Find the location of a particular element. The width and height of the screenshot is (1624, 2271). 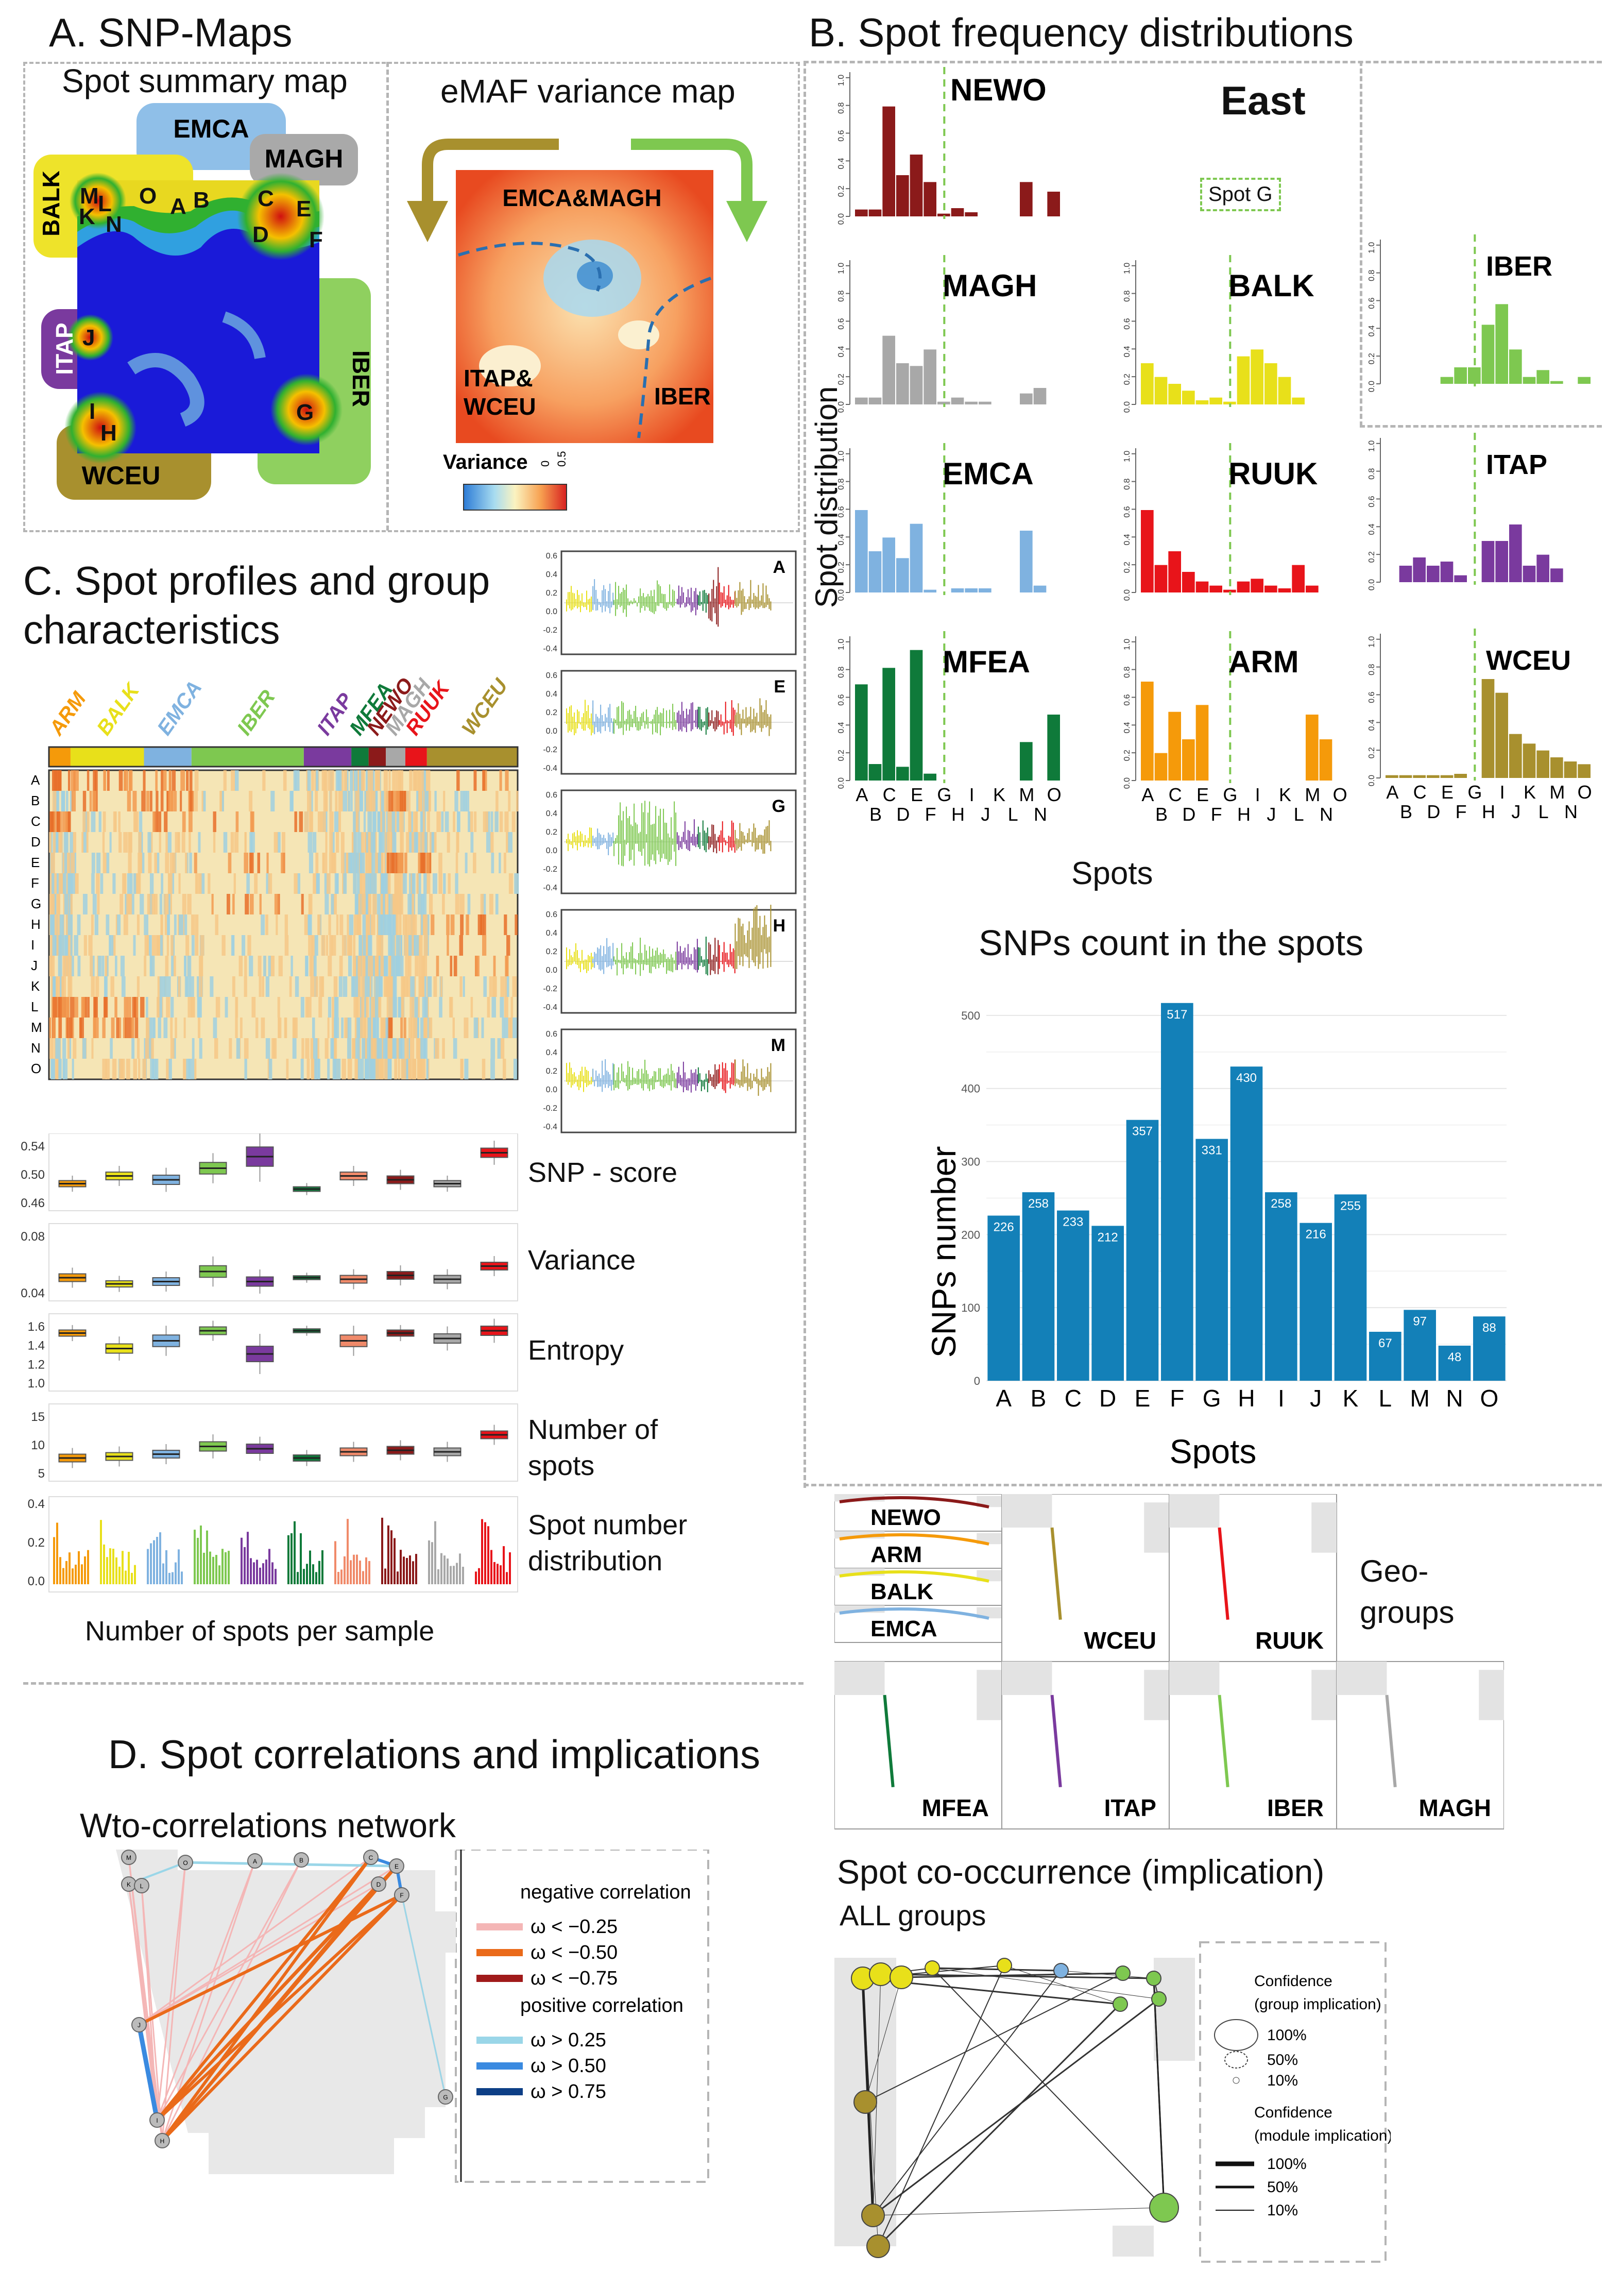

hist-xtick: O is located at coordinates (1585, 793).